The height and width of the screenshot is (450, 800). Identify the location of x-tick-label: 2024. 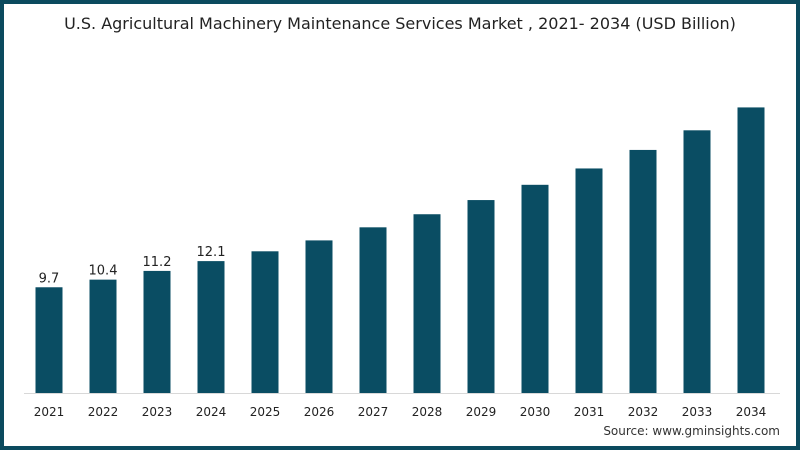
(211, 412).